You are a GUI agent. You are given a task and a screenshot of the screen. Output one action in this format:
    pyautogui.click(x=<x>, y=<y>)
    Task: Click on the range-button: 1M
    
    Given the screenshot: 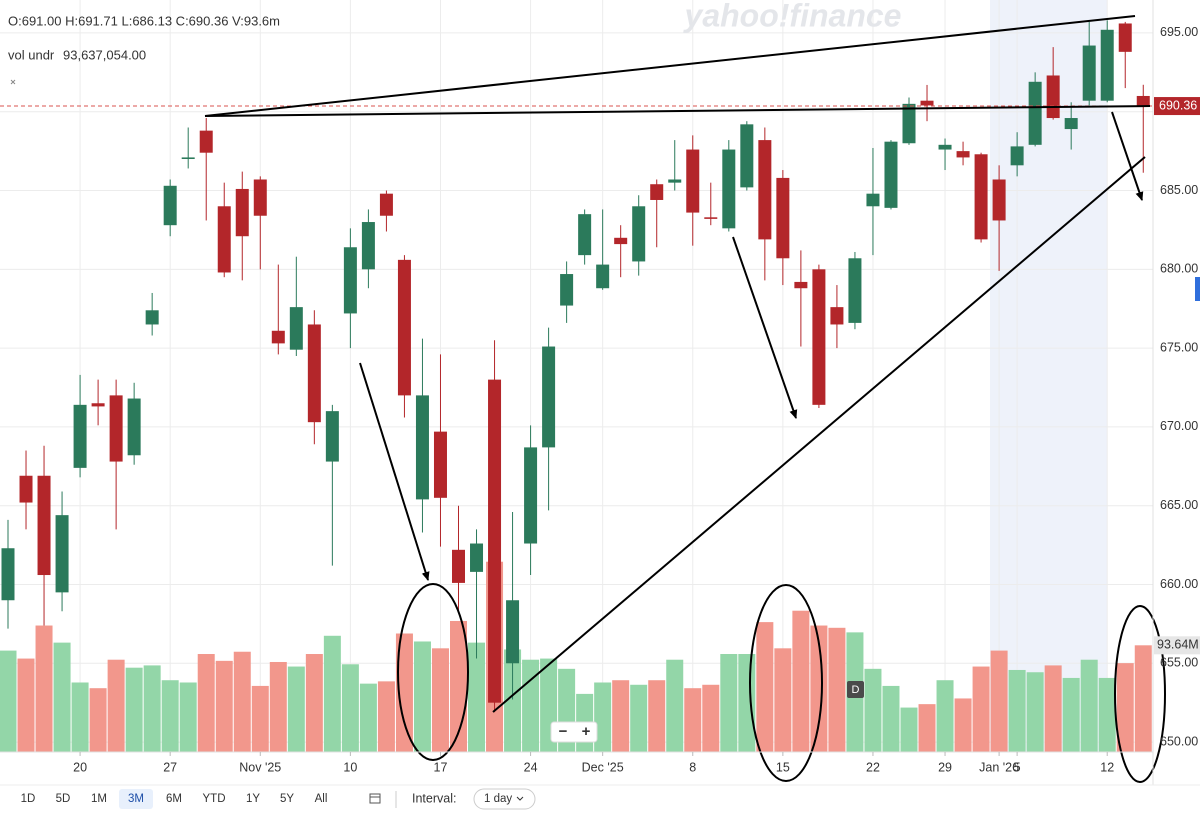 What is the action you would take?
    pyautogui.click(x=99, y=799)
    